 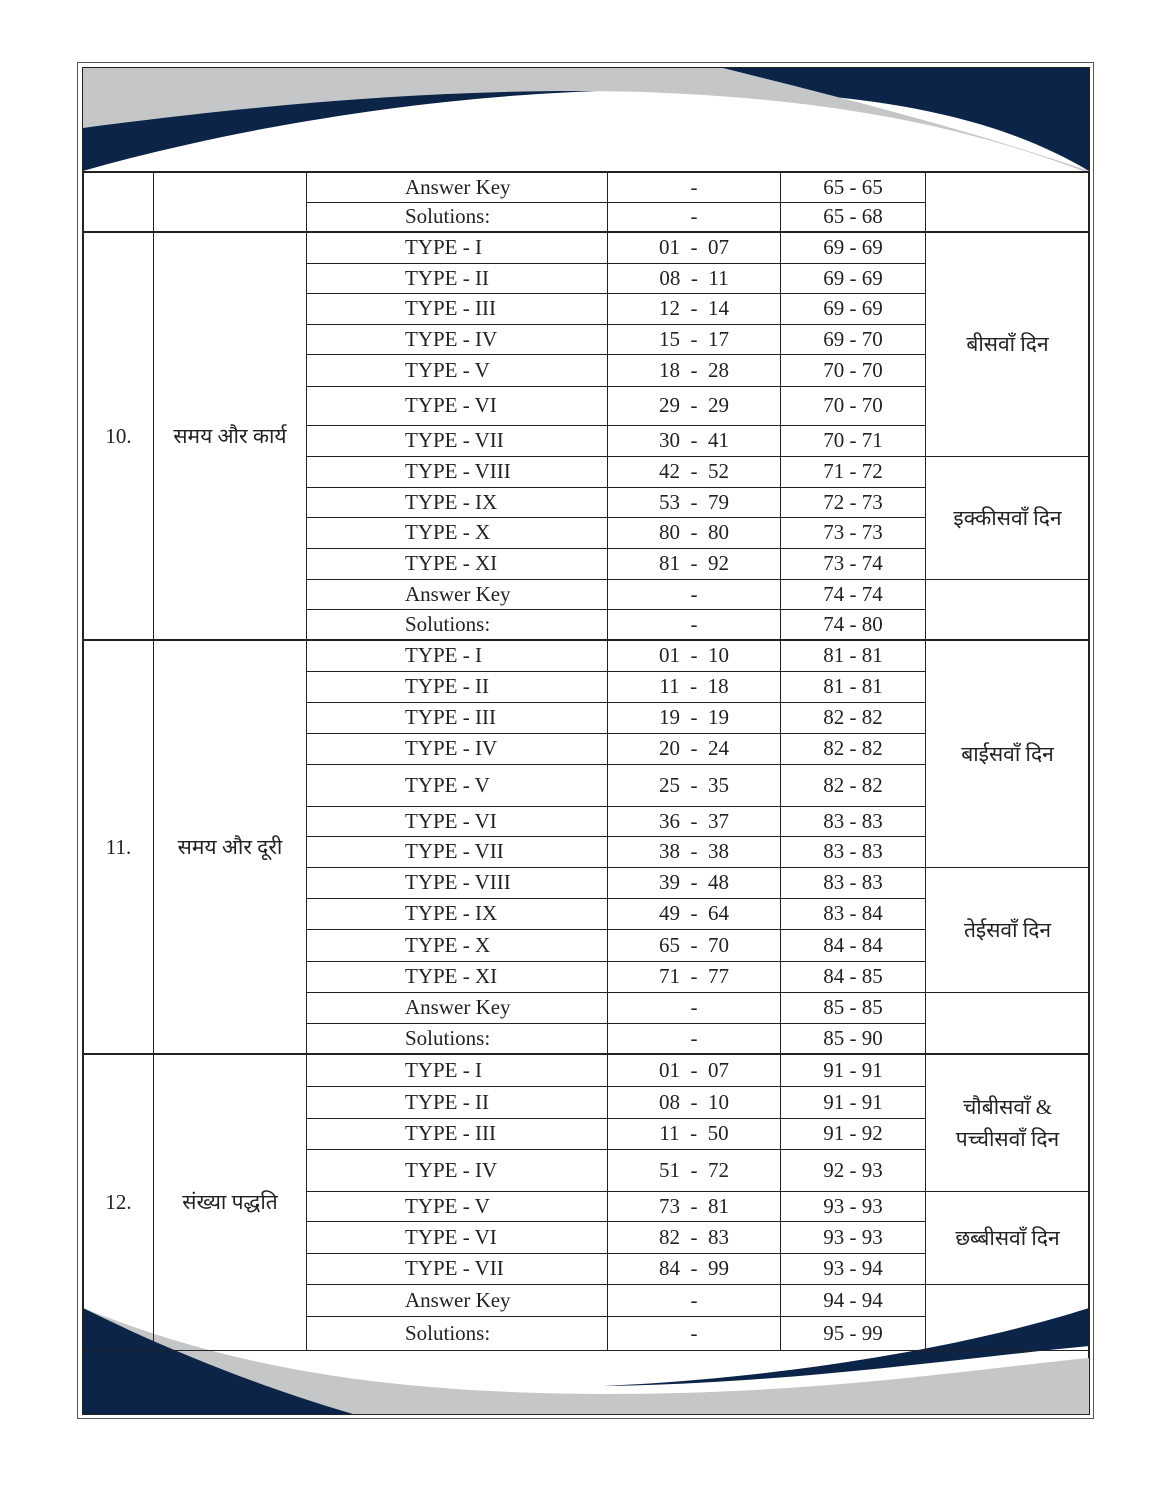 I want to click on table-row: TYPE - III 19 - 19 82 - 82, so click(x=587, y=717).